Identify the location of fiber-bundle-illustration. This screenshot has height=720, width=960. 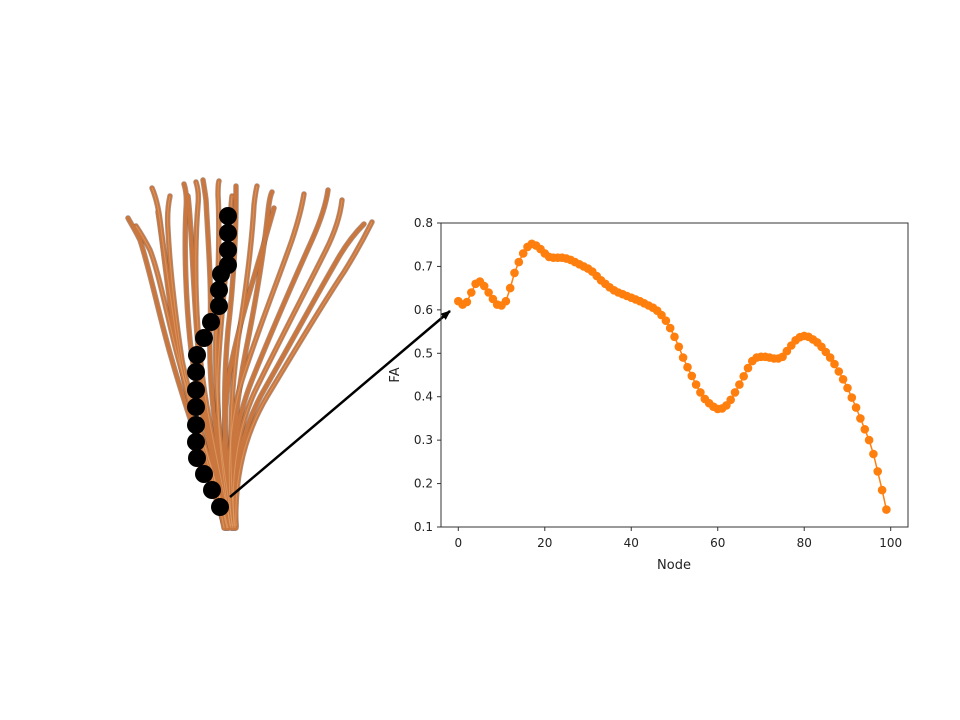
(250, 354).